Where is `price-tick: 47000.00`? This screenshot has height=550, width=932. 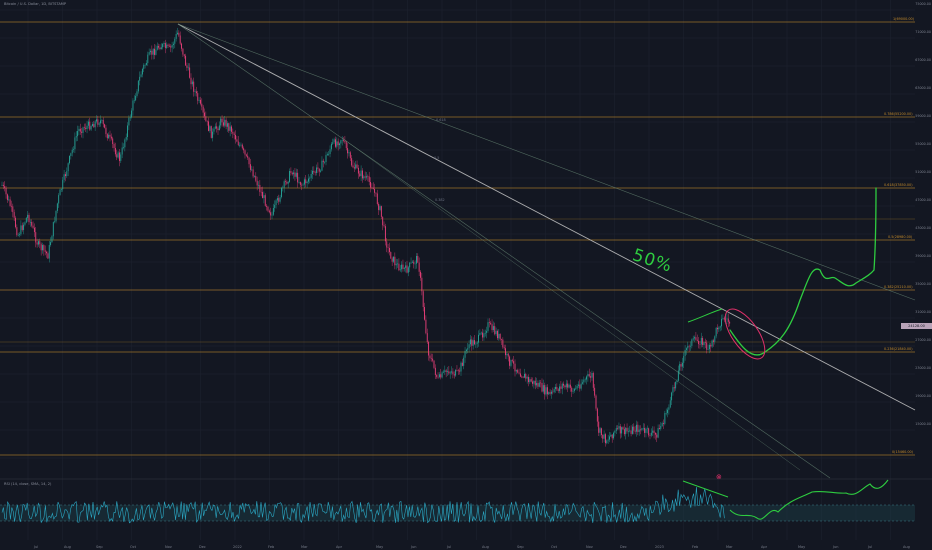 price-tick: 47000.00 is located at coordinates (923, 200).